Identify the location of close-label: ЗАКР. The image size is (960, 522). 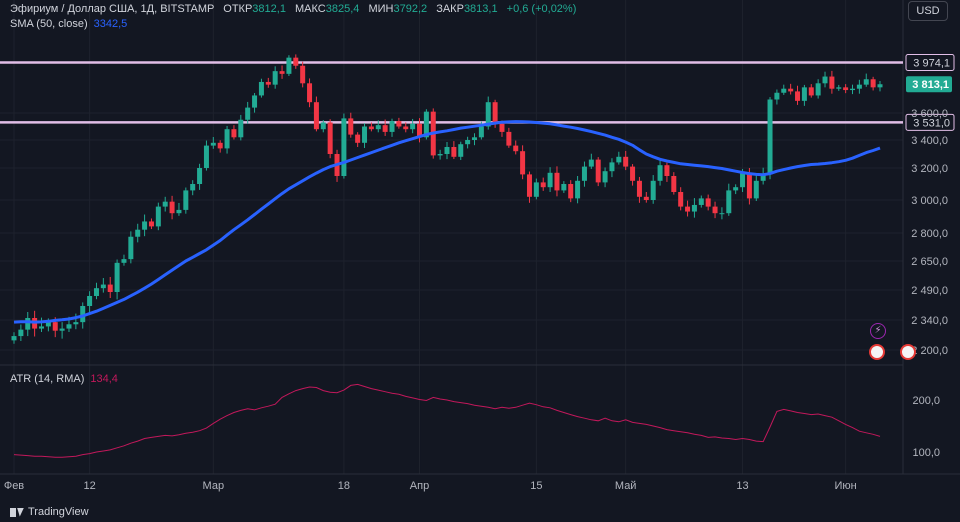
(450, 9).